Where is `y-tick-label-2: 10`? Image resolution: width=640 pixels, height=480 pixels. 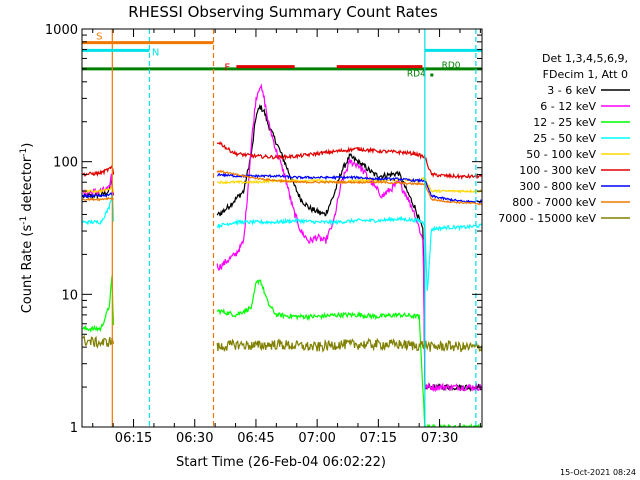
y-tick-label-2: 10 is located at coordinates (69, 295).